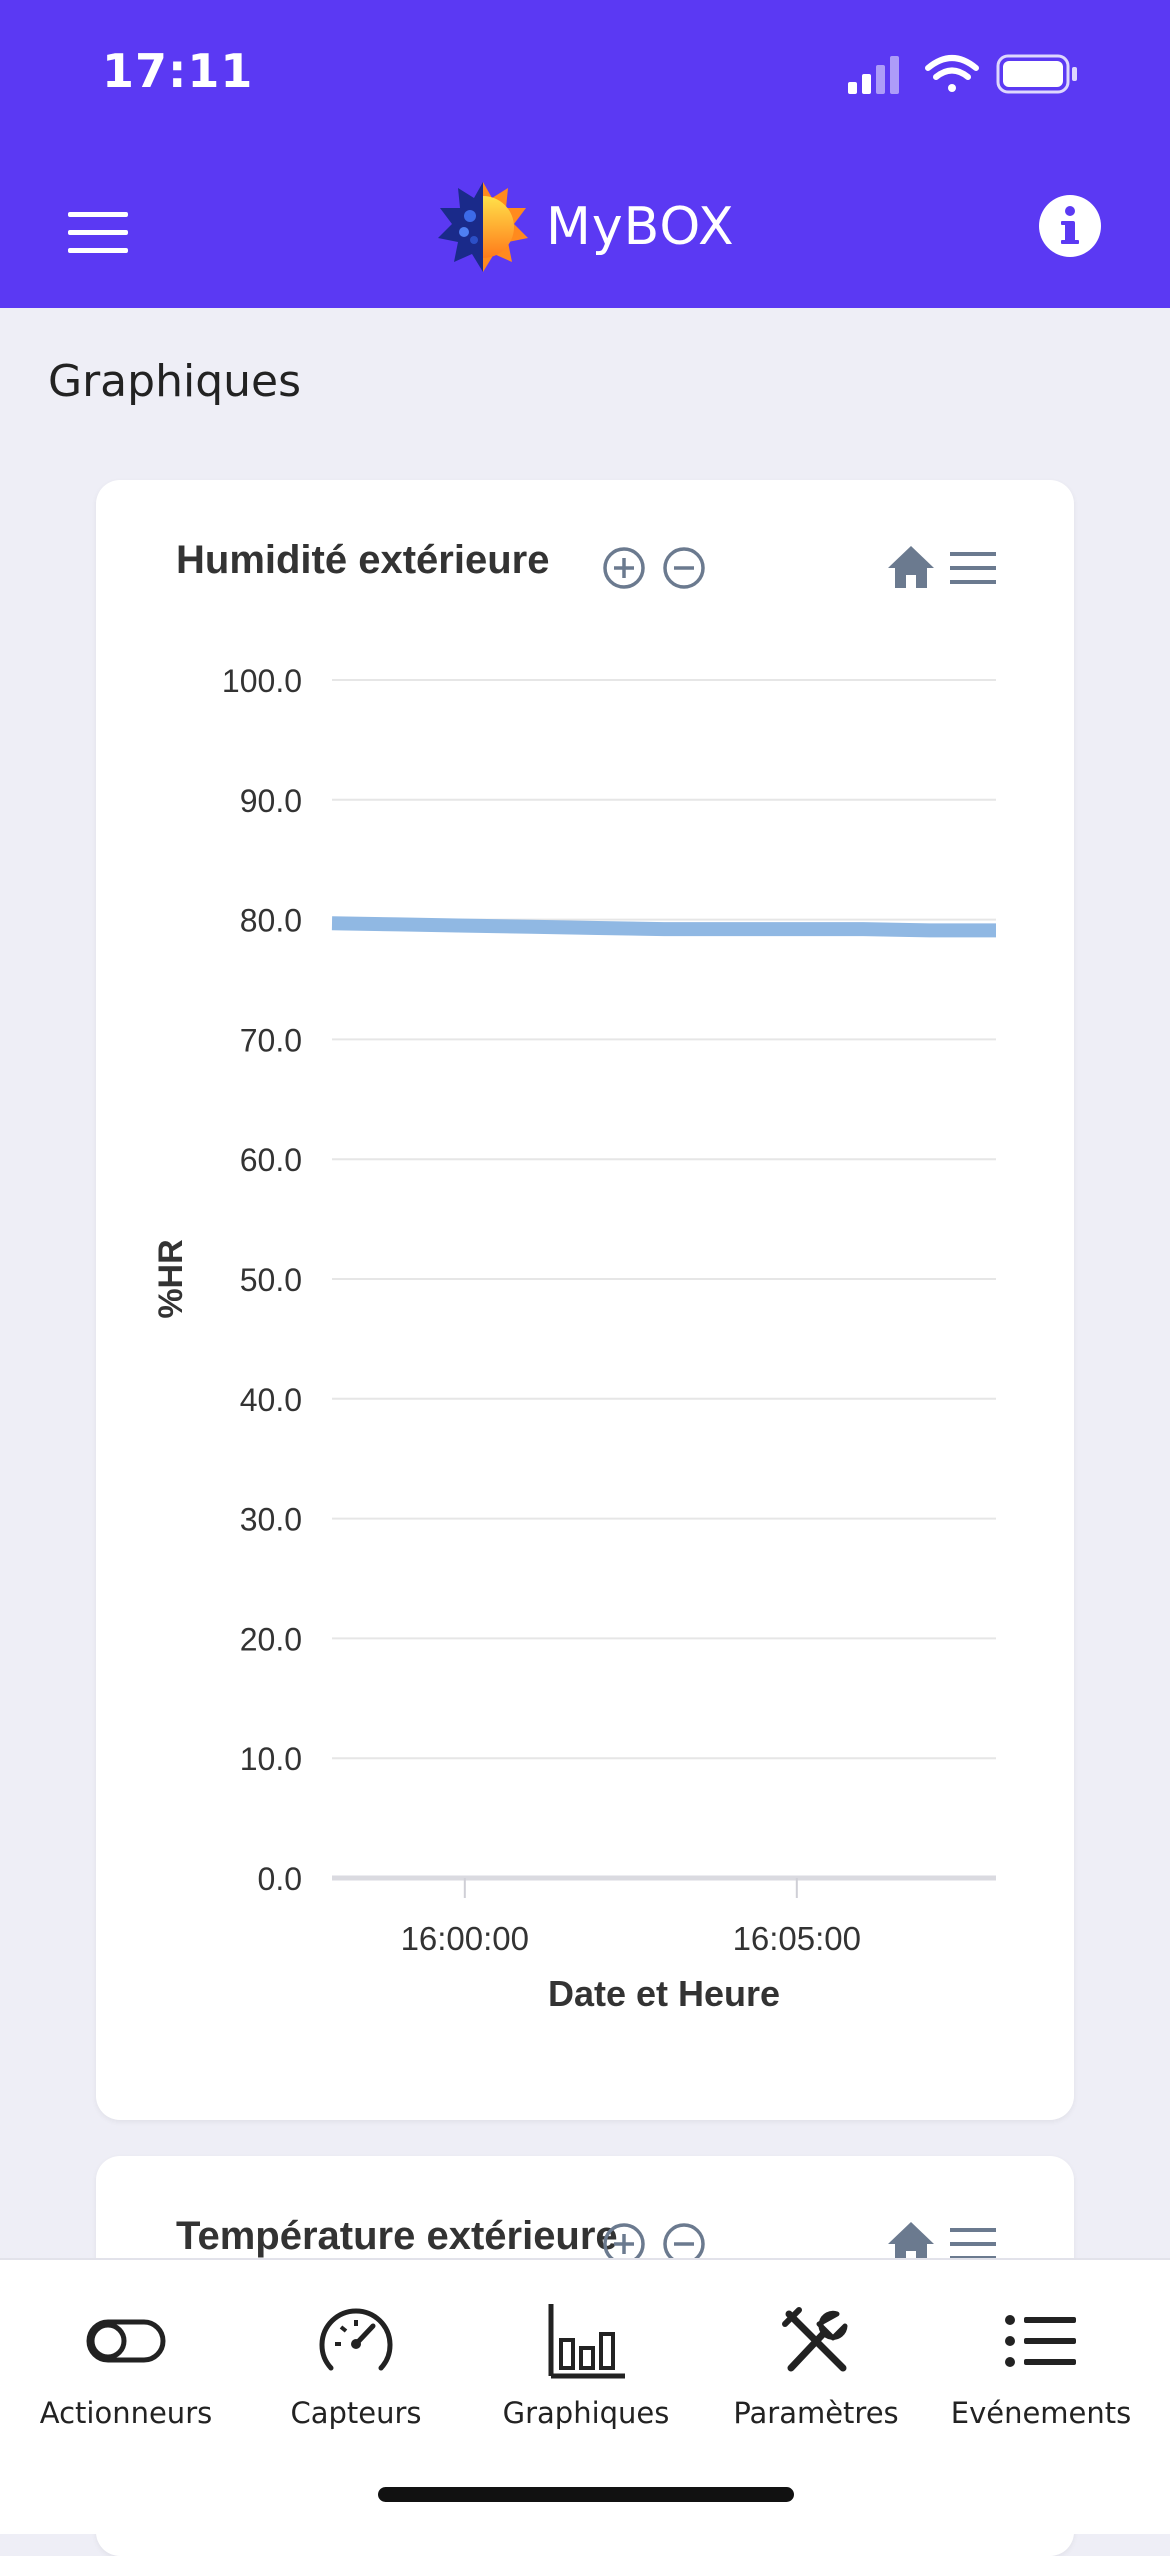  I want to click on app-header: MyBOX, so click(585, 229).